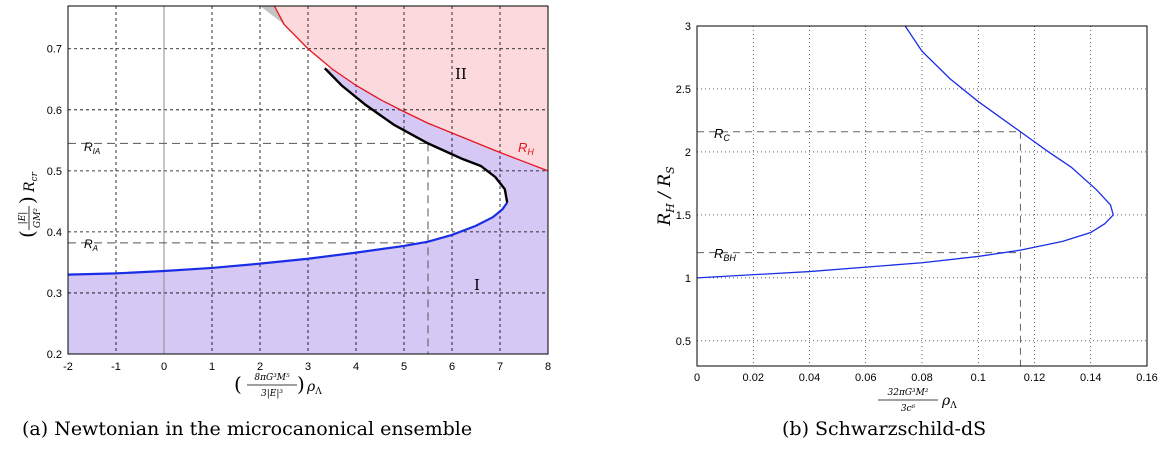 This screenshot has width=1166, height=470. What do you see at coordinates (725, 254) in the screenshot?
I see `rbh-label: RBH` at bounding box center [725, 254].